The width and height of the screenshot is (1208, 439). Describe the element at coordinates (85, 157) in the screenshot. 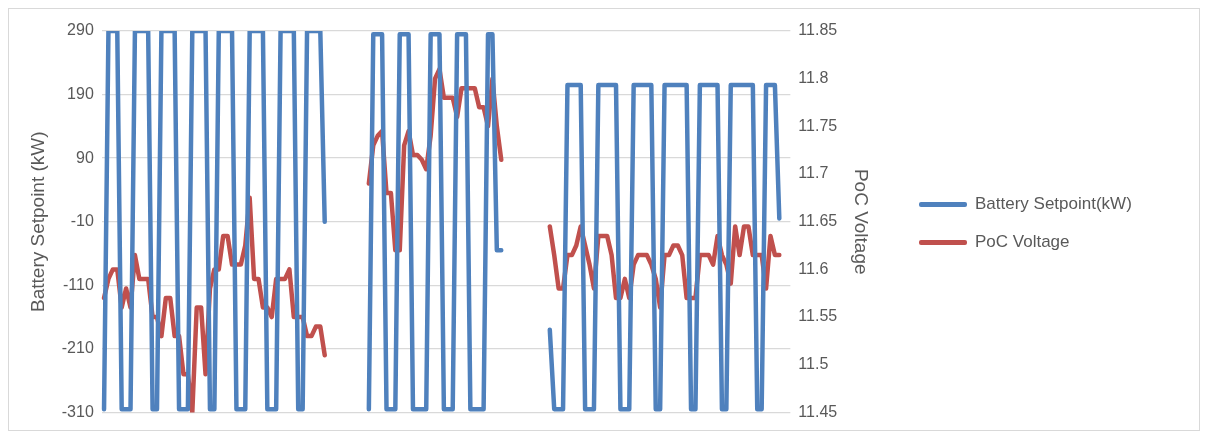

I see `y-tick-label: 90` at that location.